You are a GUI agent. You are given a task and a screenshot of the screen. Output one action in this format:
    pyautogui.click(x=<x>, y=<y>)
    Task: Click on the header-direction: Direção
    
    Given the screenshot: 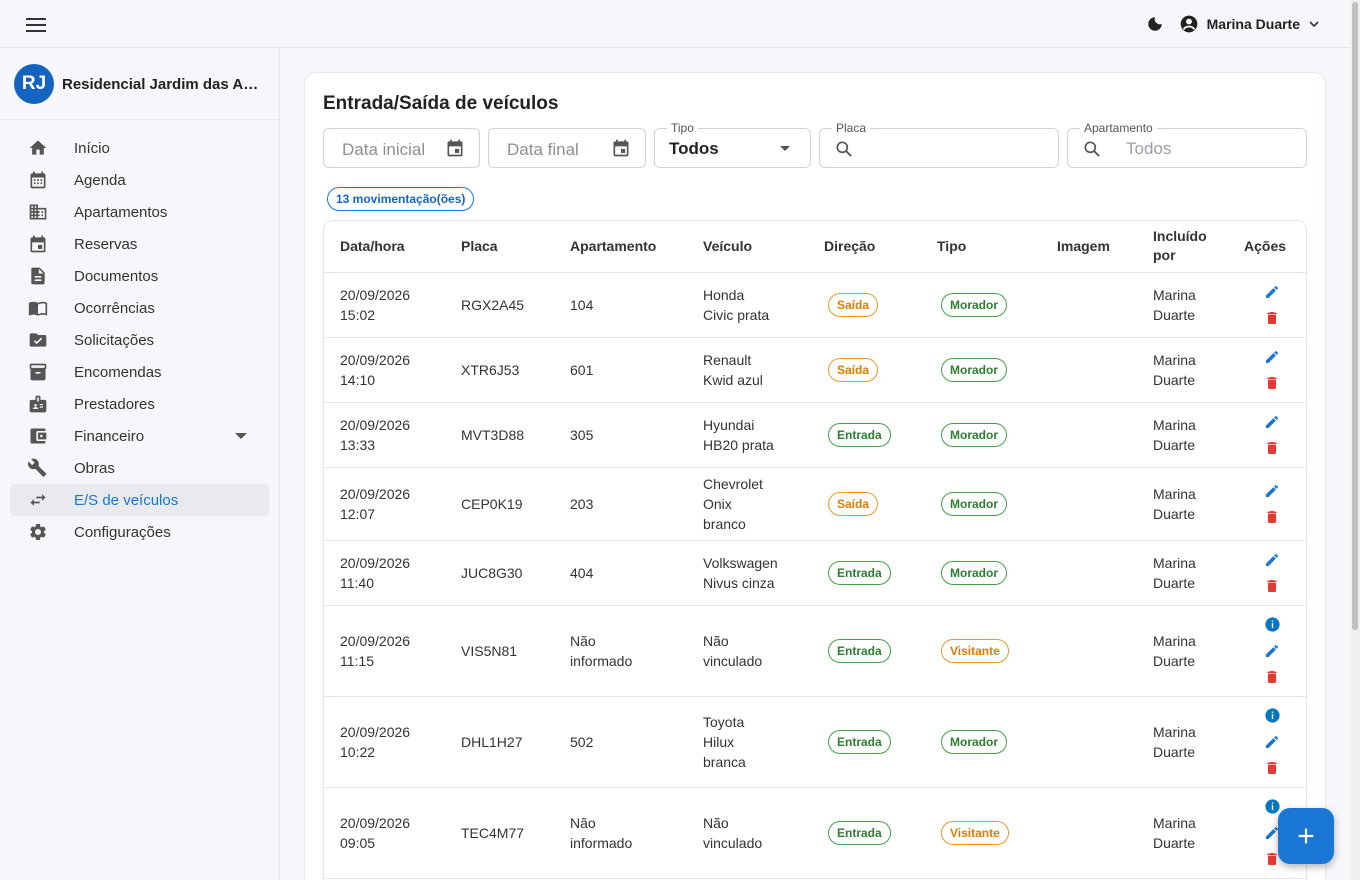 What is the action you would take?
    pyautogui.click(x=864, y=247)
    